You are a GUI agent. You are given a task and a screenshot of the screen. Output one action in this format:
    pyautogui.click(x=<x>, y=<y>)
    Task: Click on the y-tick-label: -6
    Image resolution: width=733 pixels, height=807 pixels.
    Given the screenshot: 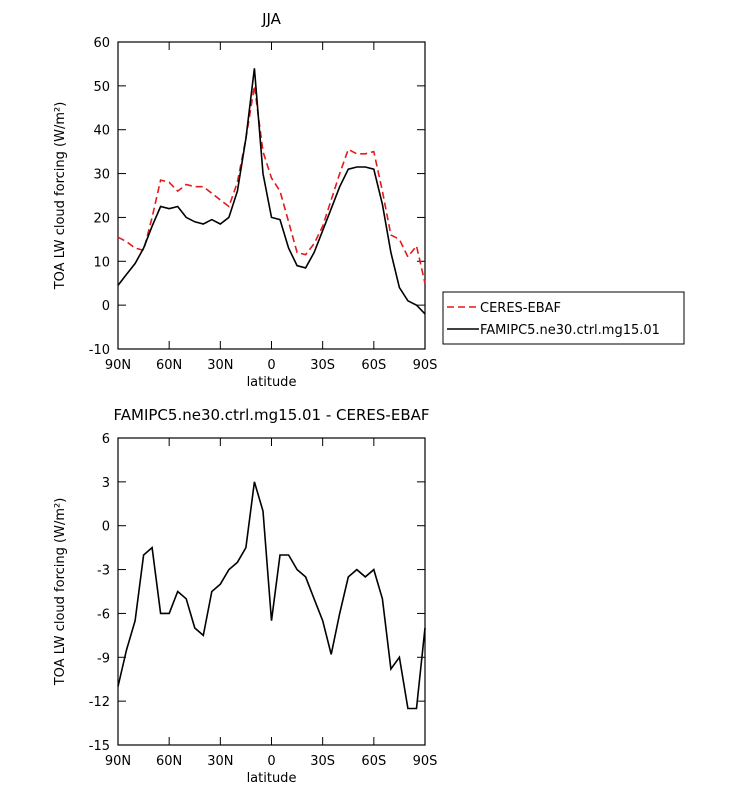 What is the action you would take?
    pyautogui.click(x=103, y=614)
    